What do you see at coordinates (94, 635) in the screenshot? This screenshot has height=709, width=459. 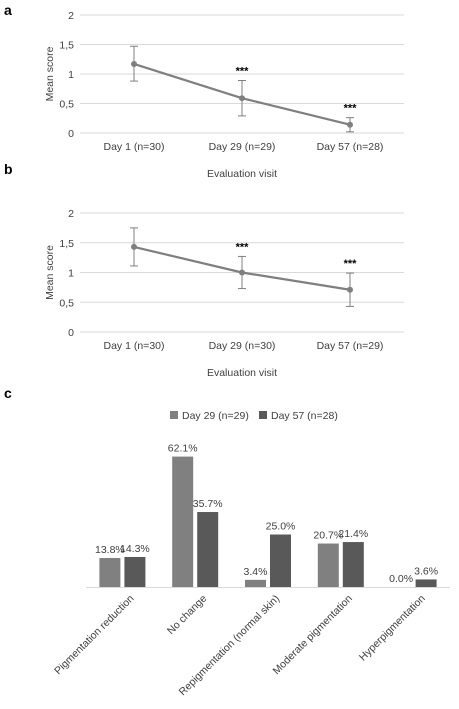 I see `x-tick-label: Pigmentation reduction` at bounding box center [94, 635].